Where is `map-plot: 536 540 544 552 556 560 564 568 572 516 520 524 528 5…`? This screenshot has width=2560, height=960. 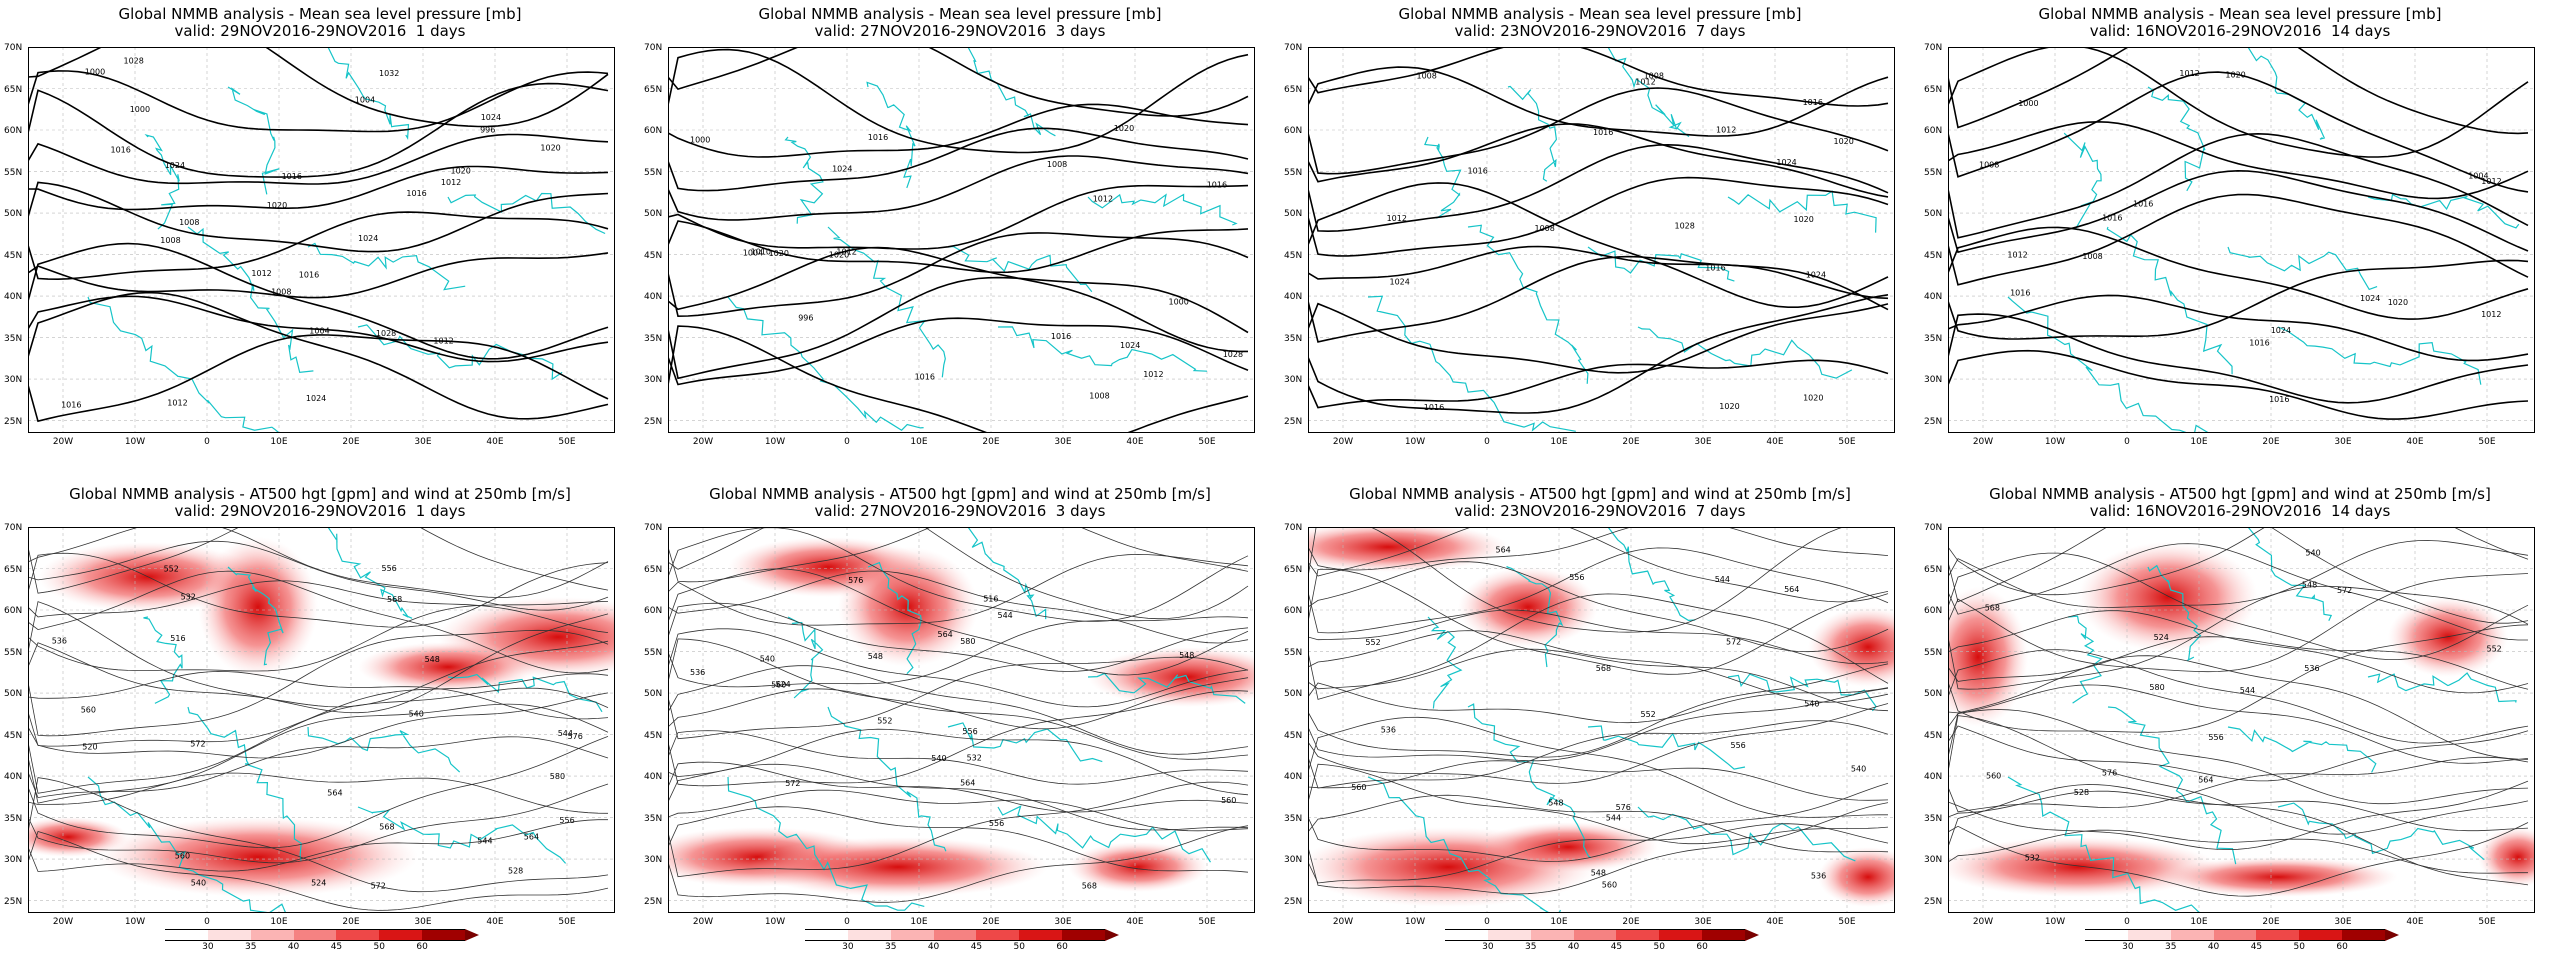
map-plot: 536 540 544 552 556 560 564 568 572 516 520 524 528 5… is located at coordinates (321, 720).